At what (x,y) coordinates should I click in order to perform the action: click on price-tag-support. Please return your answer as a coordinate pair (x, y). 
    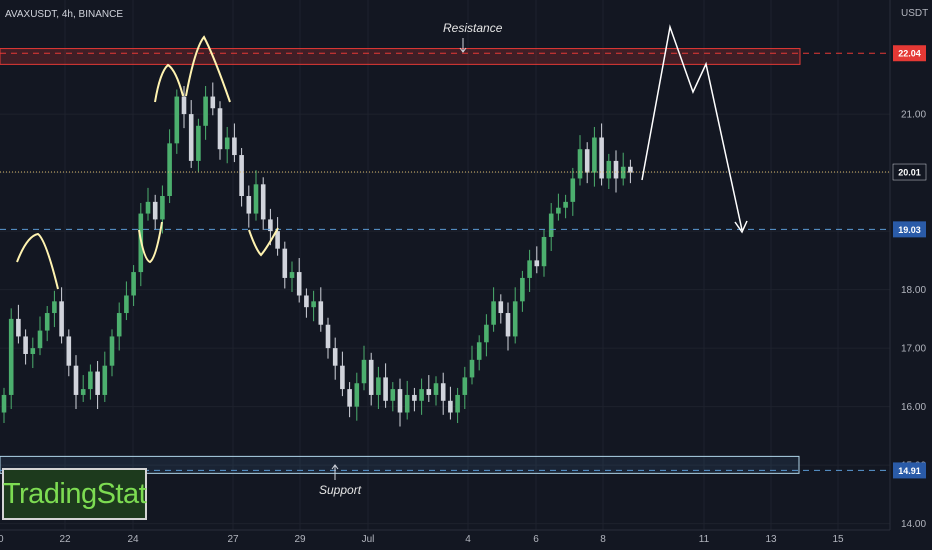
    Looking at the image, I should click on (909, 470).